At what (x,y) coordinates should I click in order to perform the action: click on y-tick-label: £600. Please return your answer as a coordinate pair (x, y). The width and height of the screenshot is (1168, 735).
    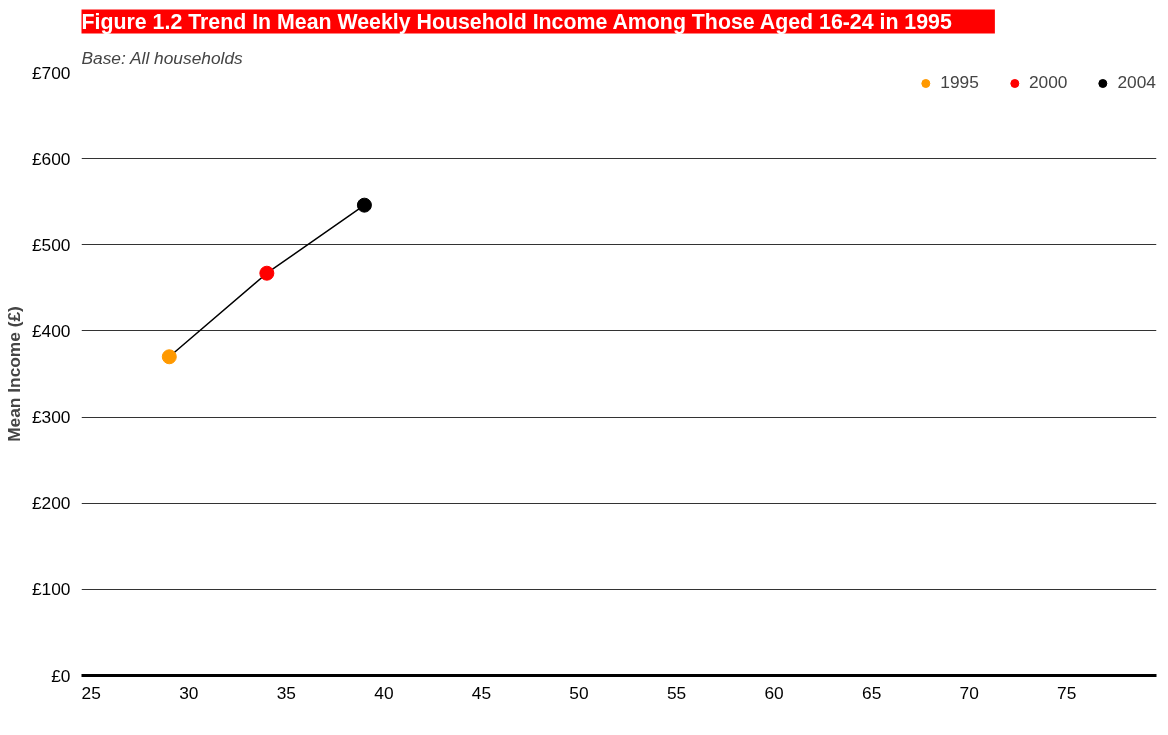
    Looking at the image, I should click on (51, 158).